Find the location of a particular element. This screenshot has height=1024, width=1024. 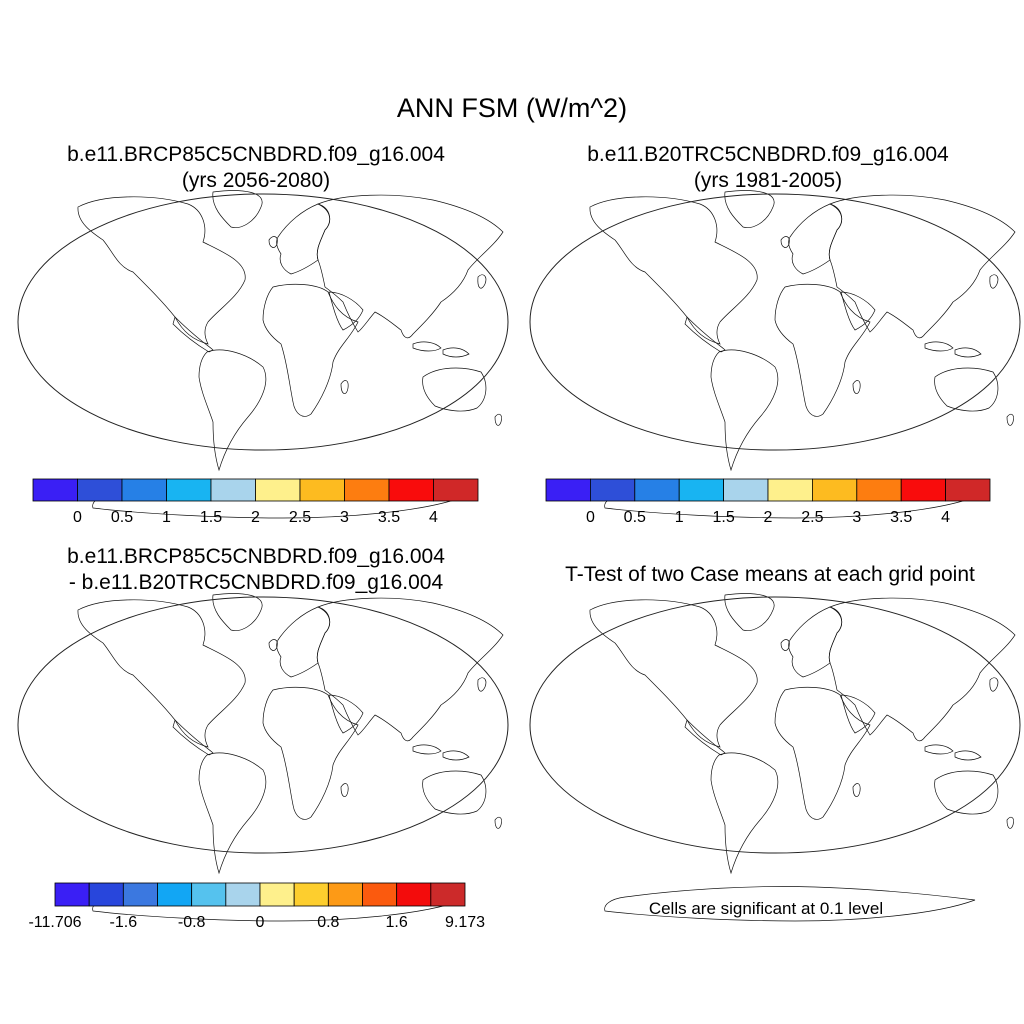

main-title: ANN FSM (W/m^2) is located at coordinates (512, 108).